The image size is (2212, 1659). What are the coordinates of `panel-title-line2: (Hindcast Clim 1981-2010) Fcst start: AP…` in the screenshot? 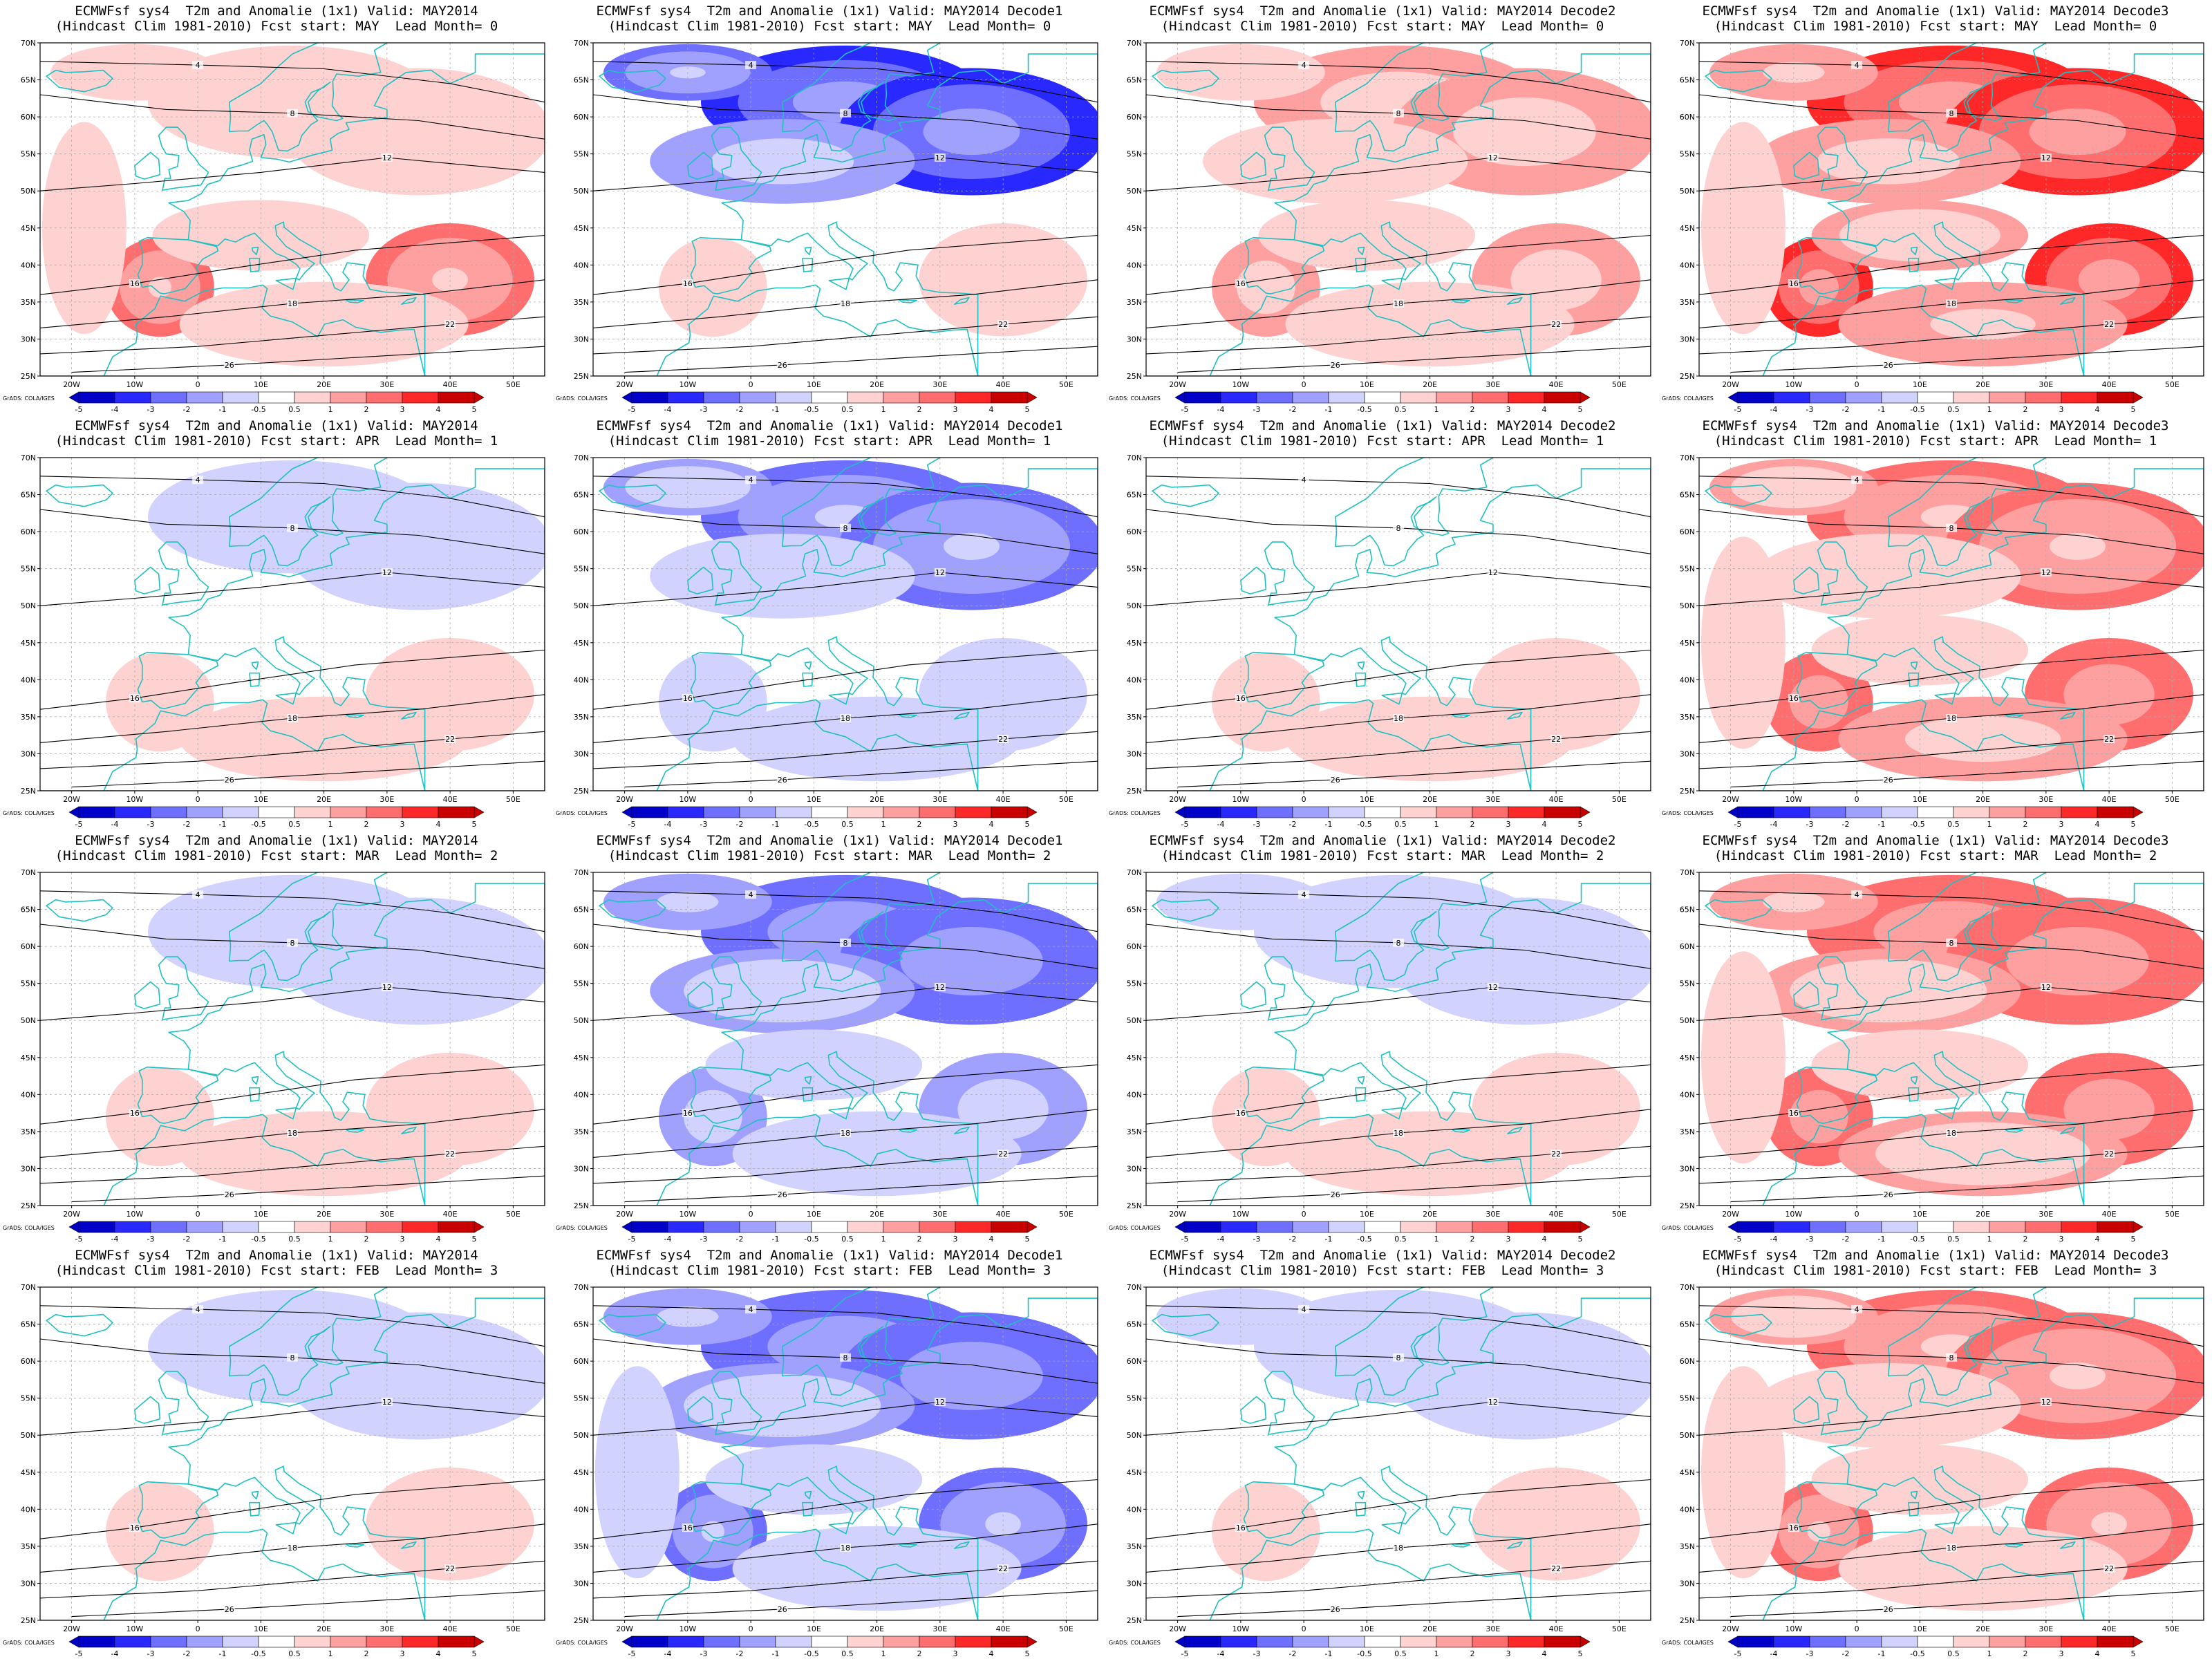 It's located at (829, 441).